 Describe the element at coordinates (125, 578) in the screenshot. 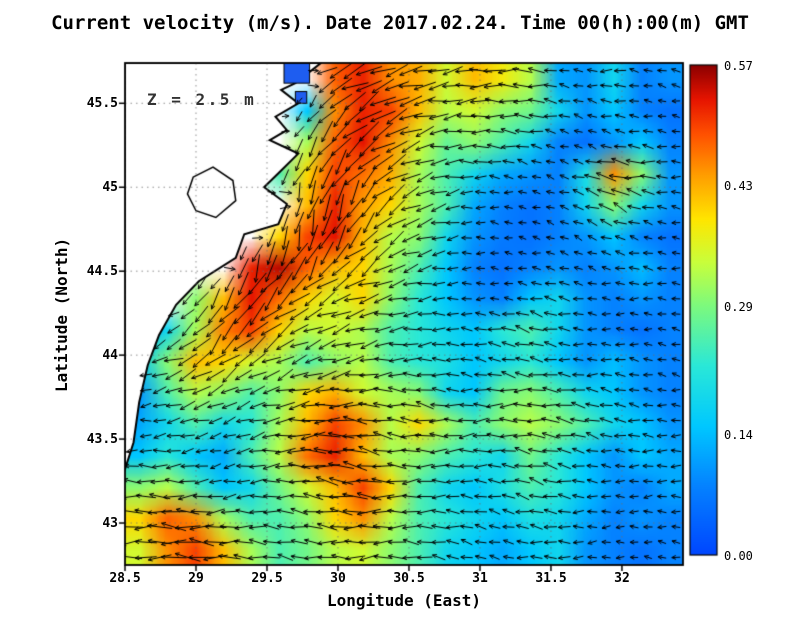

I see `x-tick-label: 28.5` at that location.